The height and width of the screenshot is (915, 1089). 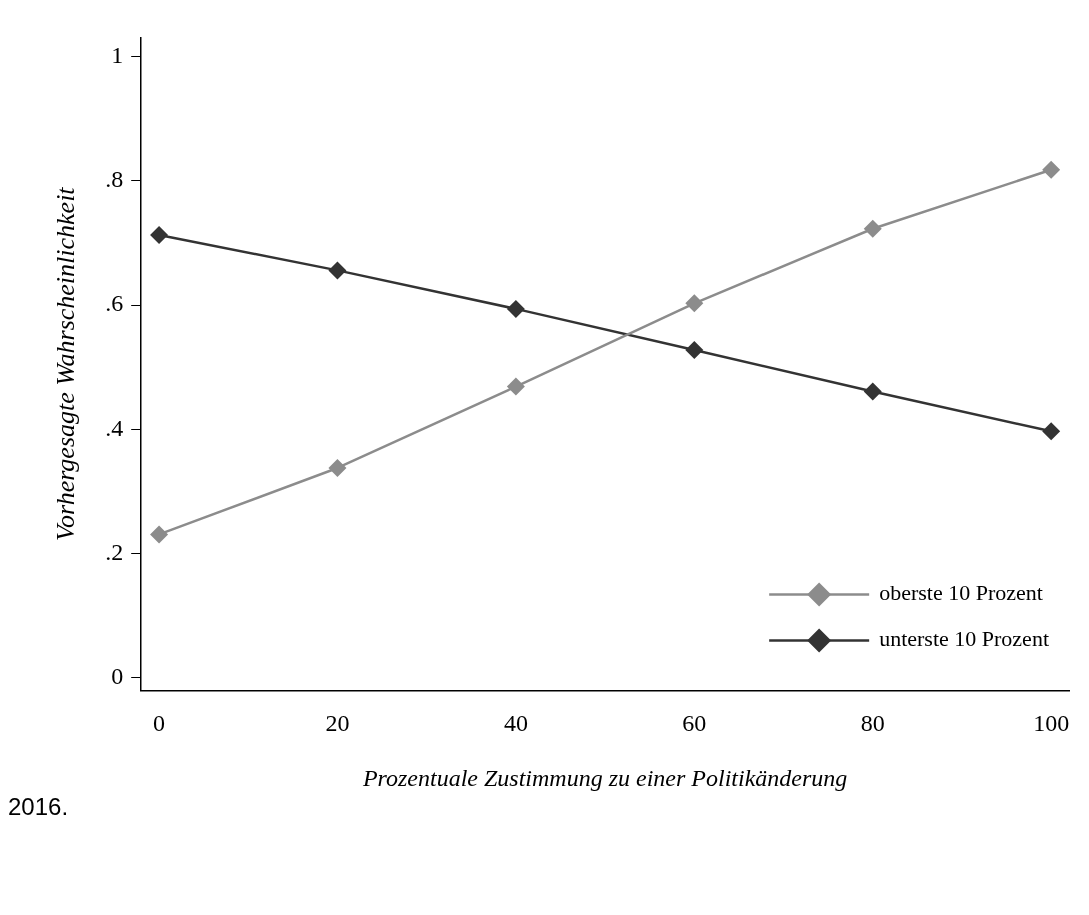 I want to click on y-tick-label: .8, so click(x=114, y=179).